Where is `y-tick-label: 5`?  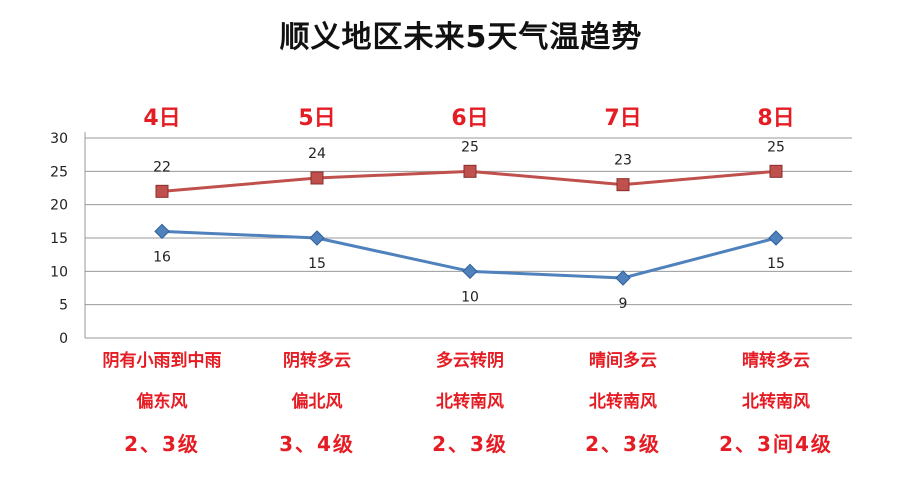 y-tick-label: 5 is located at coordinates (63, 306).